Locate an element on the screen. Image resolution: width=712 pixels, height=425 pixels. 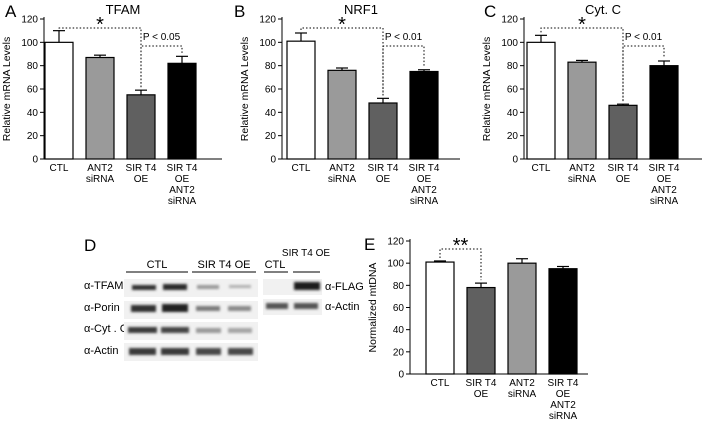
blot-strip-actin is located at coordinates (191, 352).